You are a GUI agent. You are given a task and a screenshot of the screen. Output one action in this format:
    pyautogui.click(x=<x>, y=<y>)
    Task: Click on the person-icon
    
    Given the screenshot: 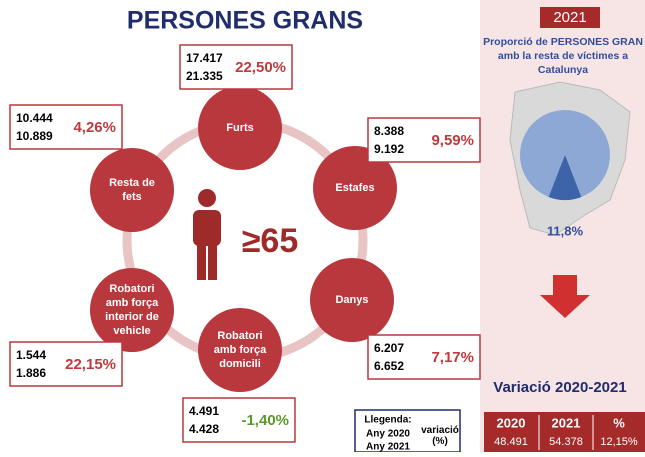 What is the action you would take?
    pyautogui.click(x=207, y=234)
    